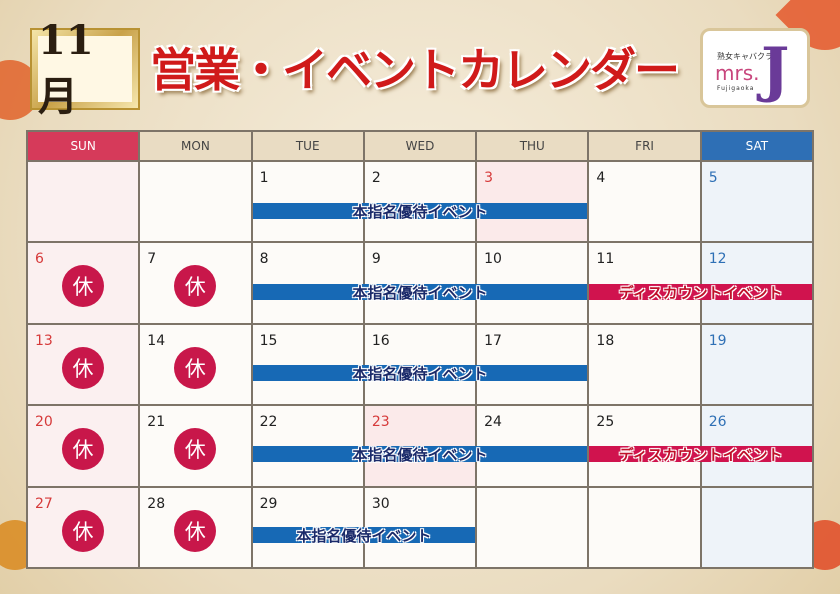 Image resolution: width=840 pixels, height=594 pixels. What do you see at coordinates (420, 146) in the screenshot?
I see `weekday-header-wed: WED` at bounding box center [420, 146].